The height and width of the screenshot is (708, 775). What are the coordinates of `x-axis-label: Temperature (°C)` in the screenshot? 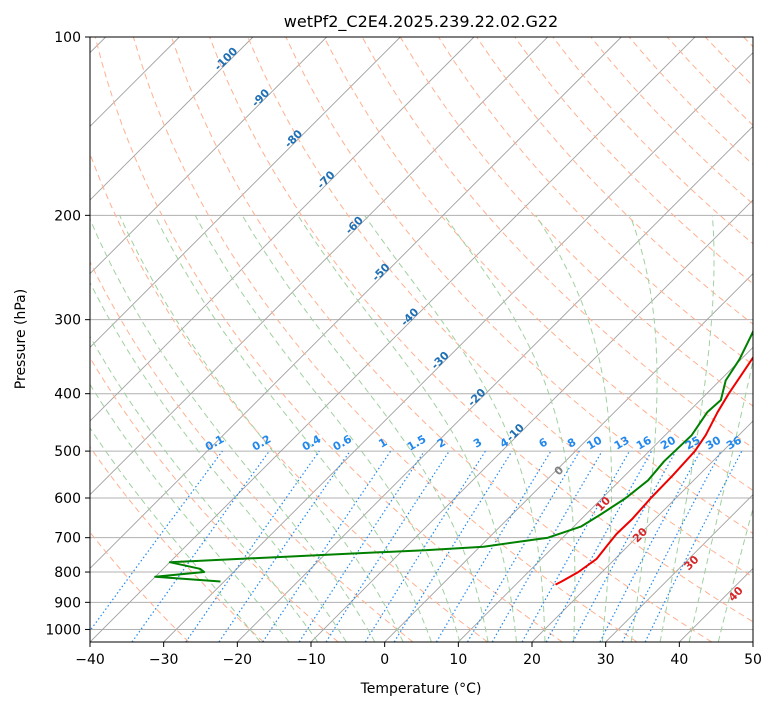 It's located at (421, 689).